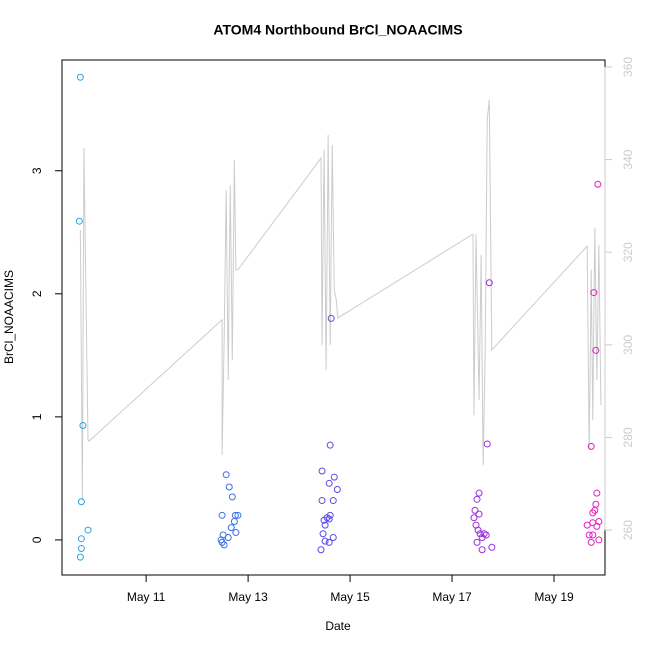 This screenshot has width=650, height=655. What do you see at coordinates (628, 67) in the screenshot?
I see `y2-tick-label: 360` at bounding box center [628, 67].